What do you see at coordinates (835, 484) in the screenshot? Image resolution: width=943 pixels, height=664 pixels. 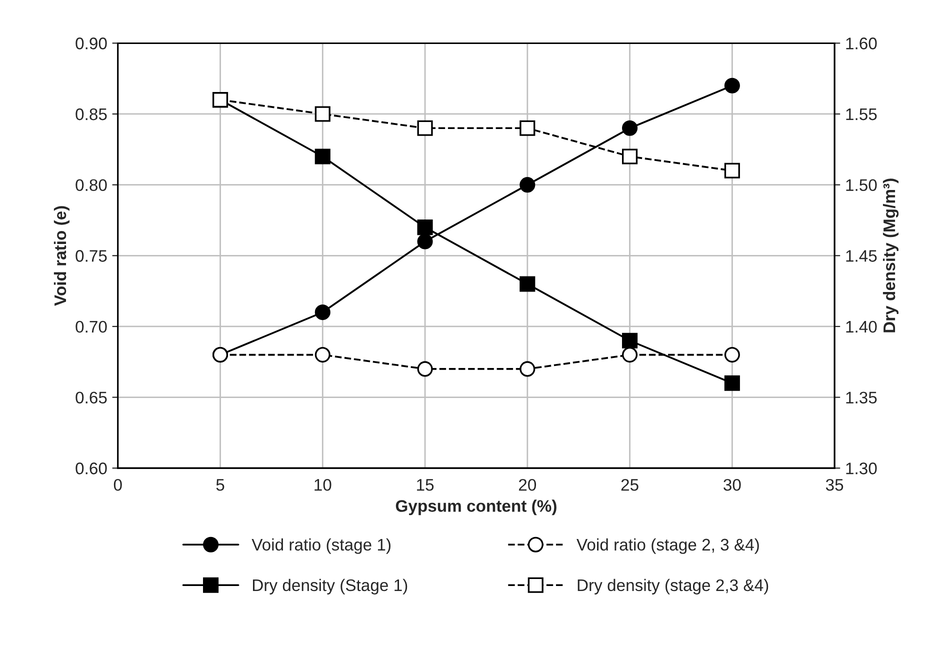 I see `x-tick-label: 35` at bounding box center [835, 484].